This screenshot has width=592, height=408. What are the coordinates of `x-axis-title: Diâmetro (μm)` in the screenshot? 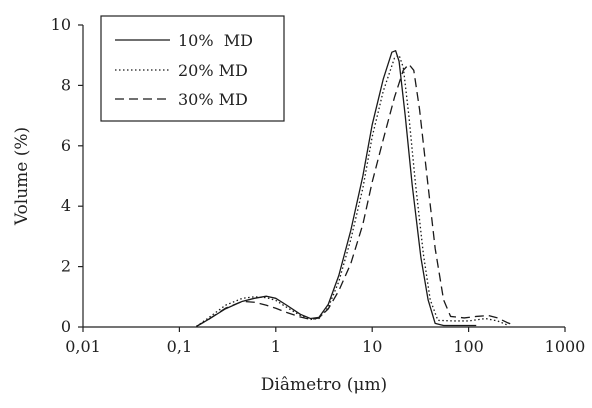 It's located at (324, 385).